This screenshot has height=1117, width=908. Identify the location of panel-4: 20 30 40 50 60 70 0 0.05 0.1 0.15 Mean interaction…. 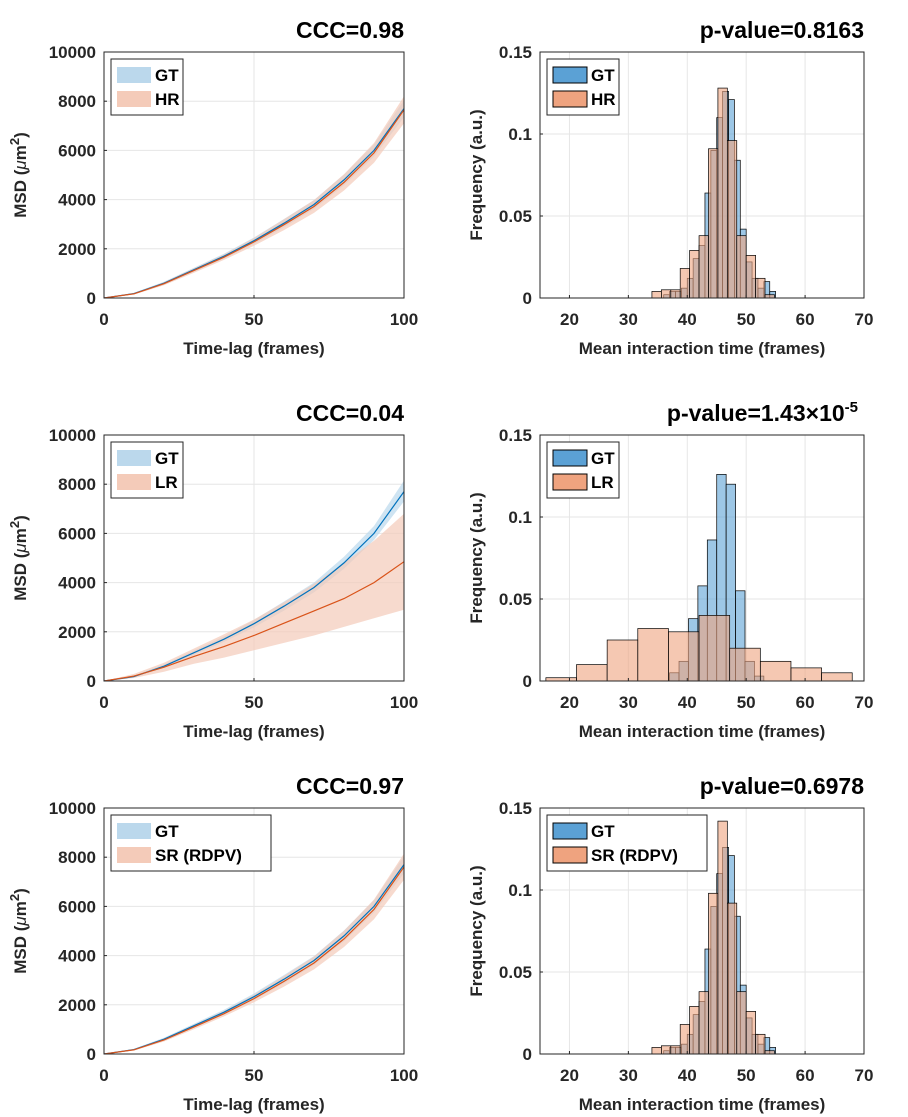
(670, 570).